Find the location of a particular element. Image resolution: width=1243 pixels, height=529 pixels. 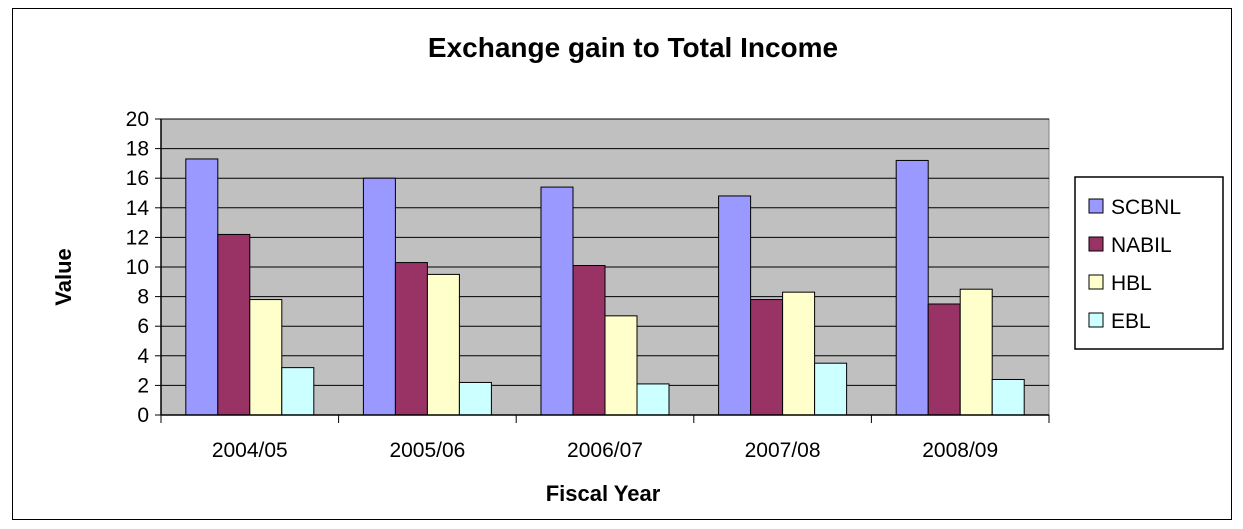

y-tick-label: 4 is located at coordinates (143, 356).